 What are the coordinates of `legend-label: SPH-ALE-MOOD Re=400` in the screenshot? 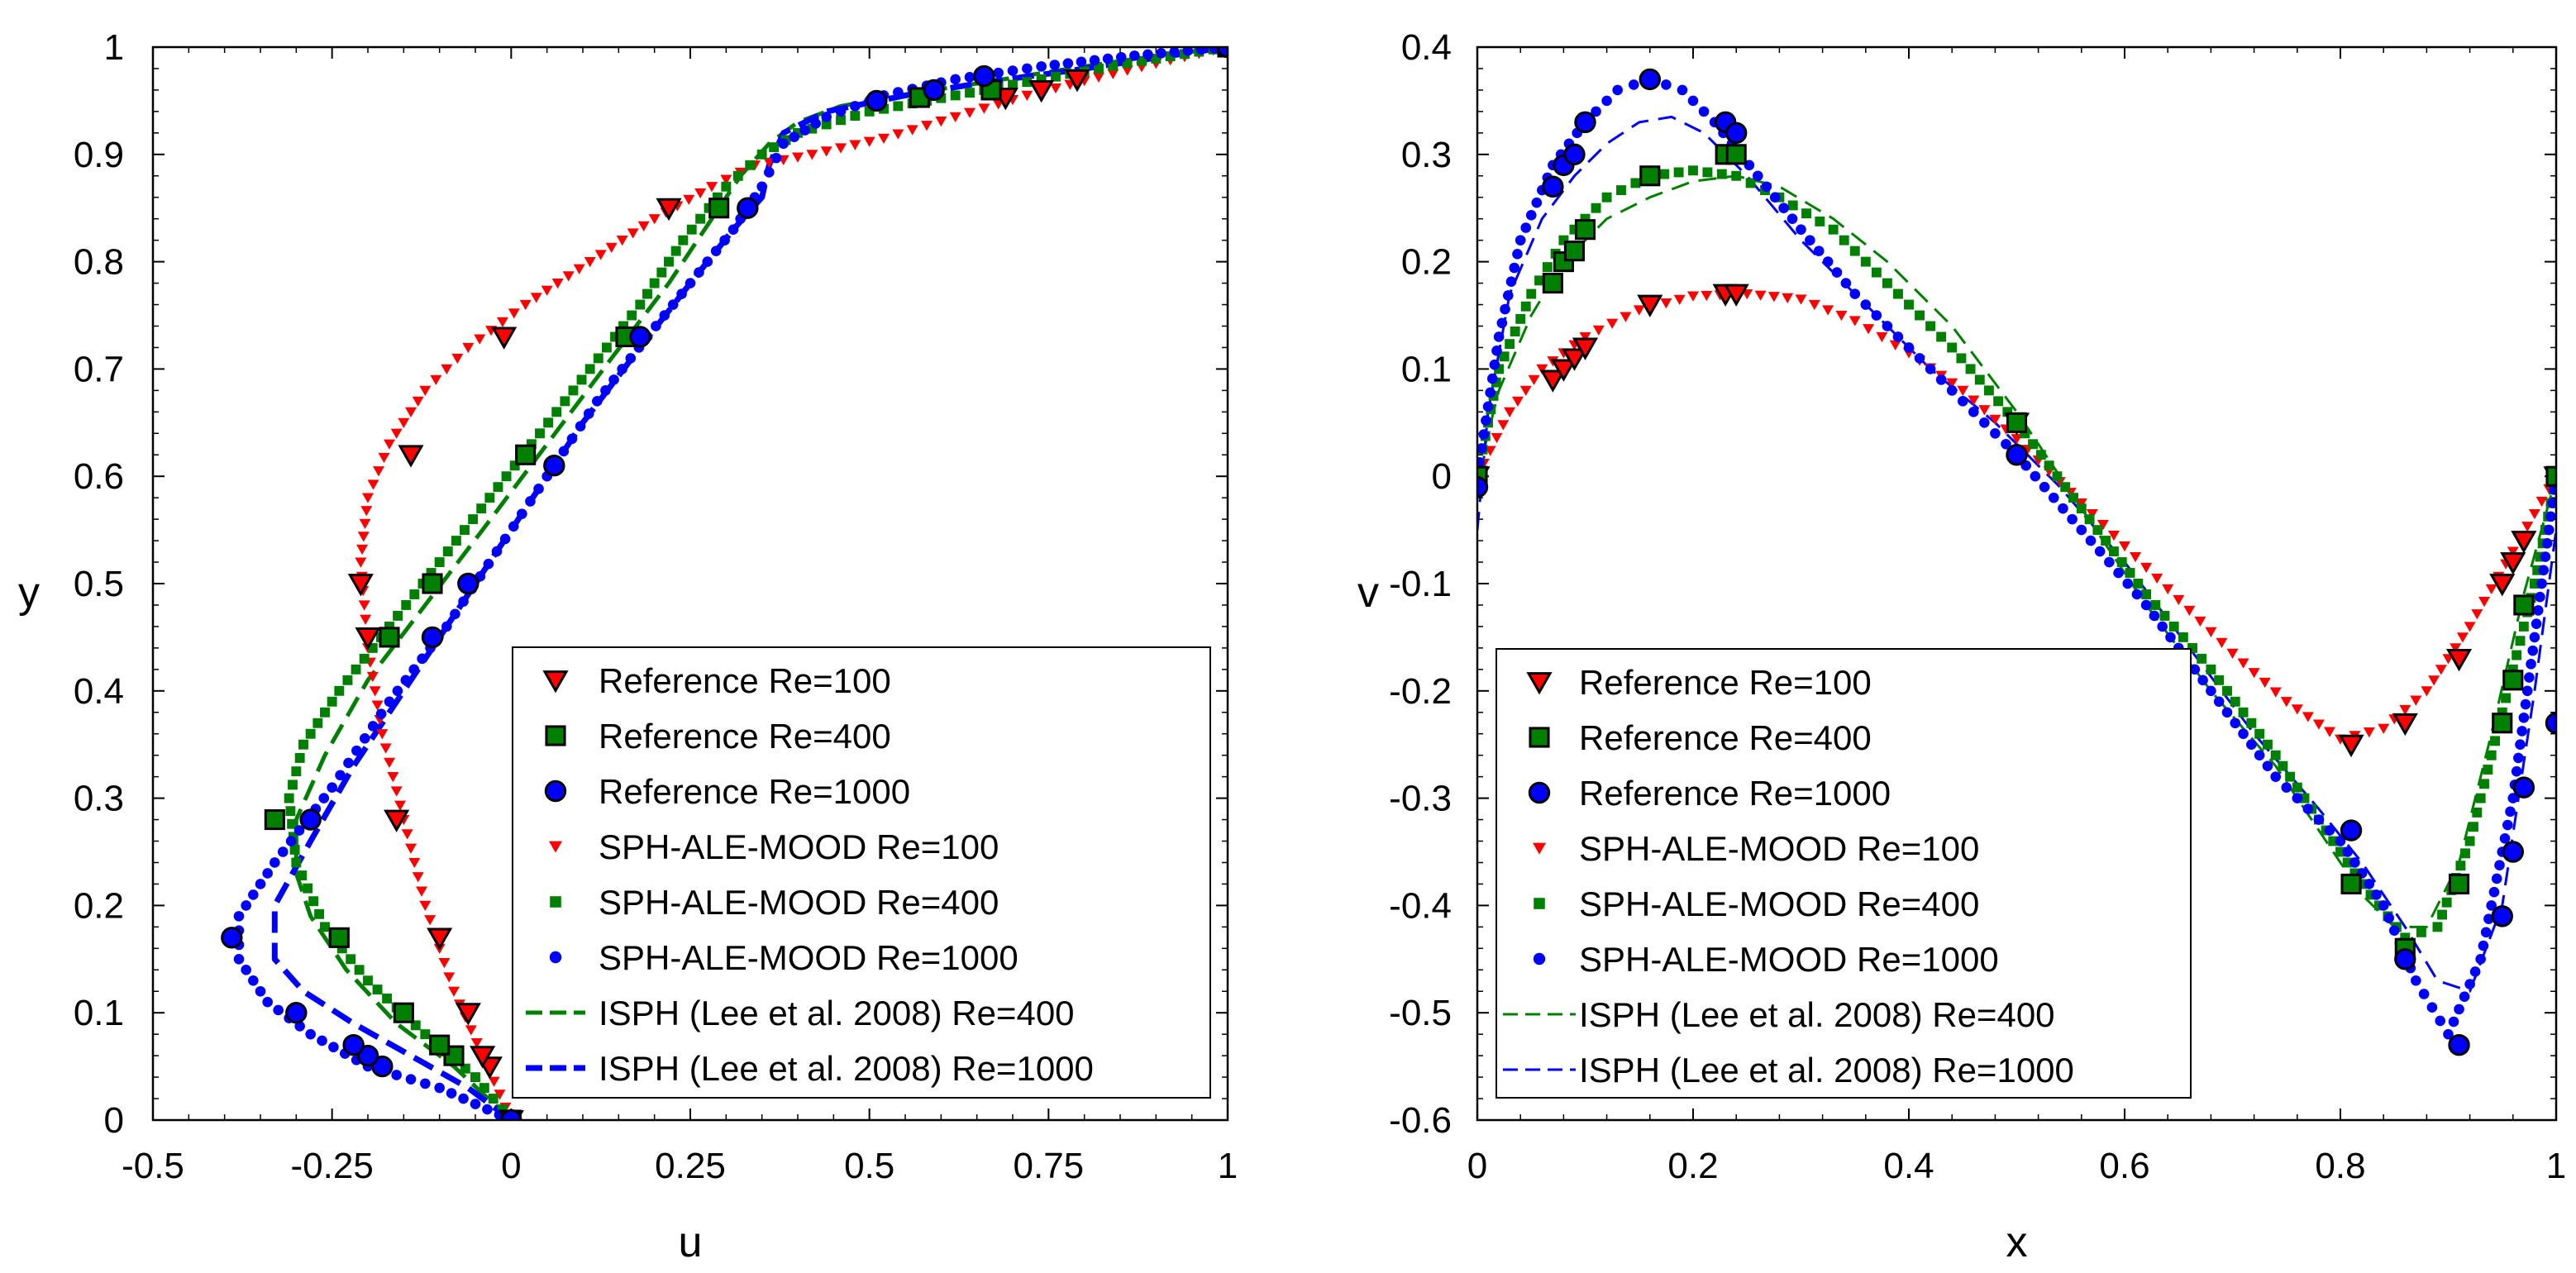 It's located at (799, 902).